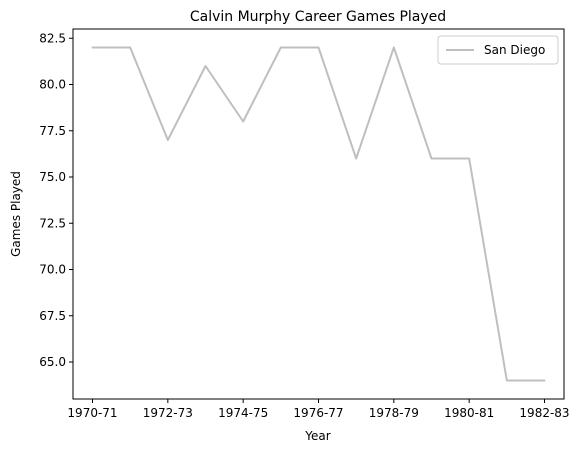  What do you see at coordinates (394, 413) in the screenshot?
I see `x-tick-label: 1978-79` at bounding box center [394, 413].